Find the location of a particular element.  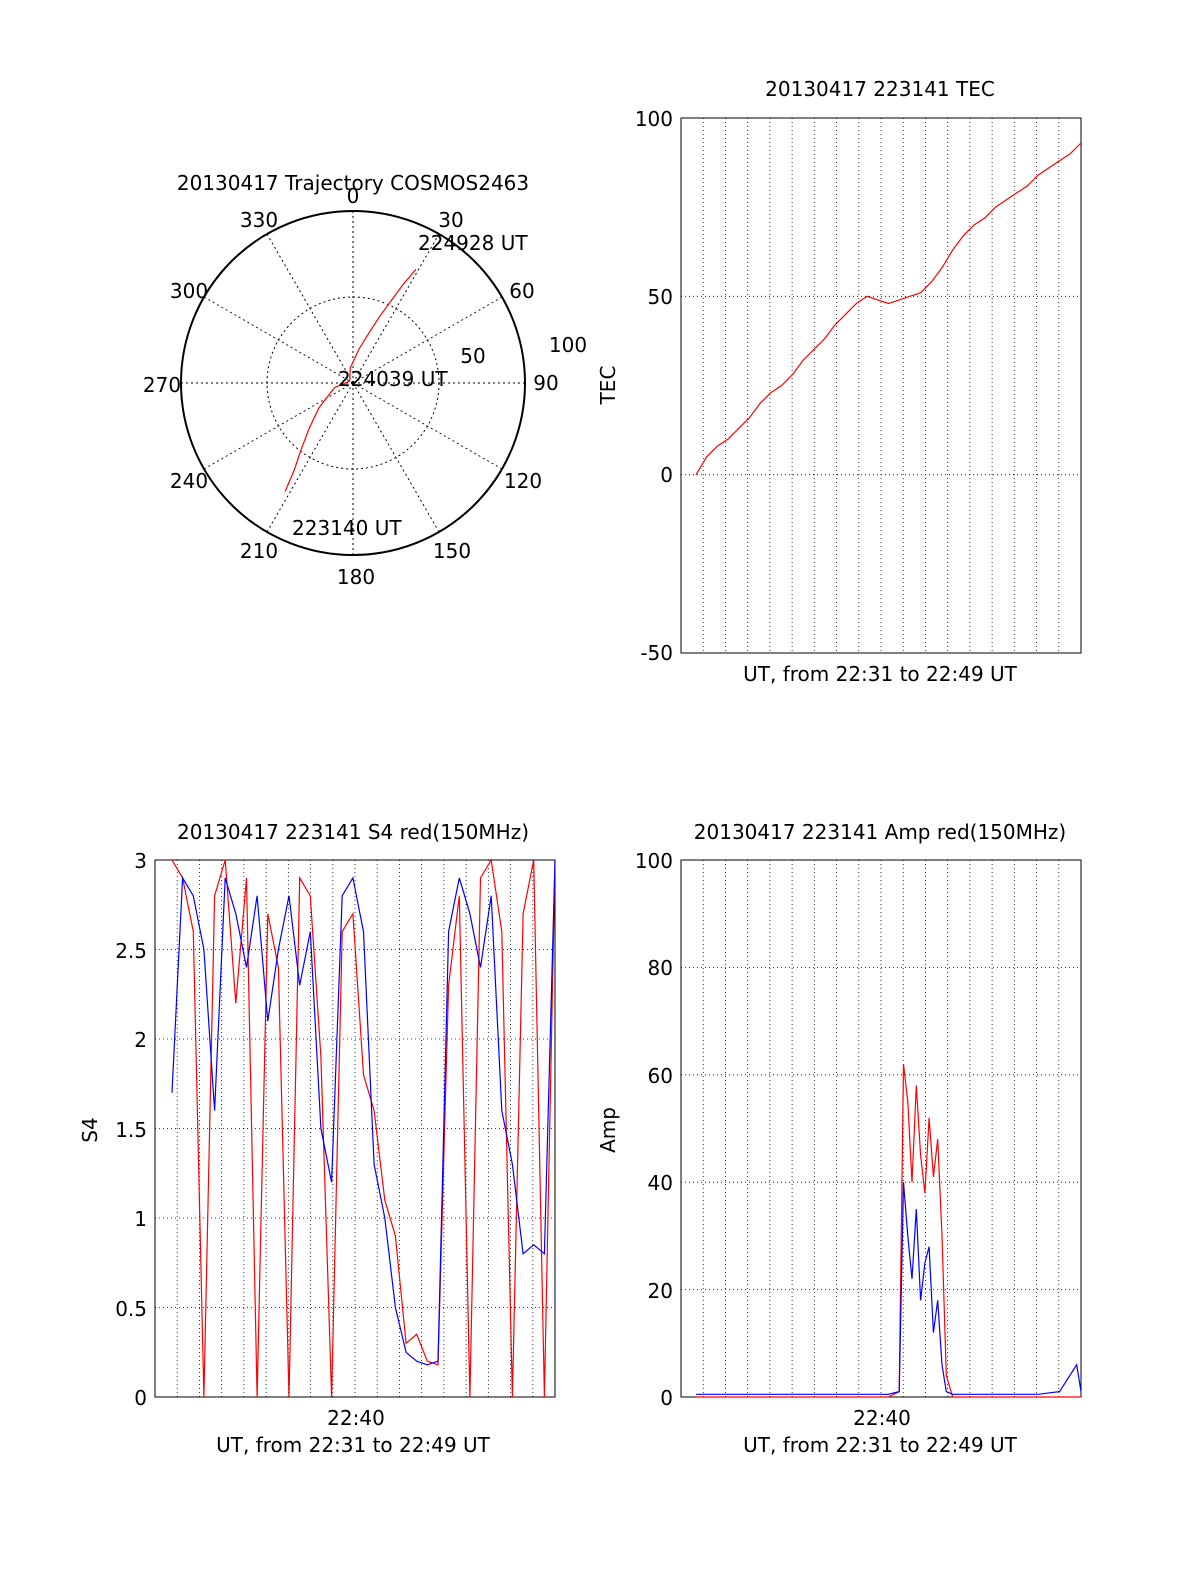

s4-y-tick-label: 3 is located at coordinates (140, 861).